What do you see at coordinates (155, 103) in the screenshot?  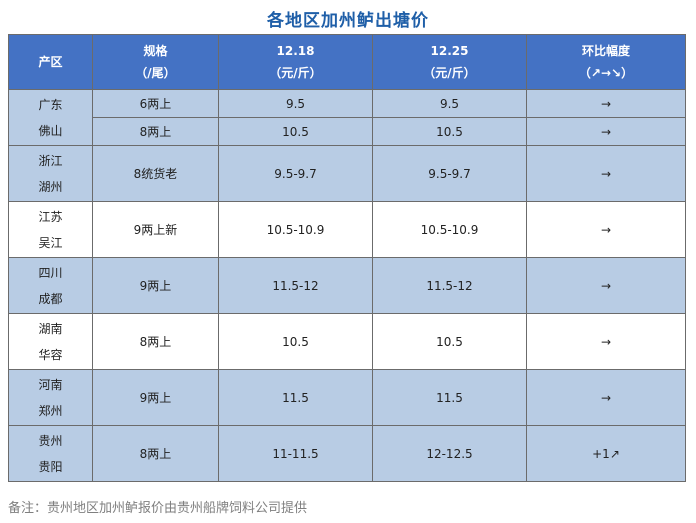 I see `spec-cell: 6两上` at bounding box center [155, 103].